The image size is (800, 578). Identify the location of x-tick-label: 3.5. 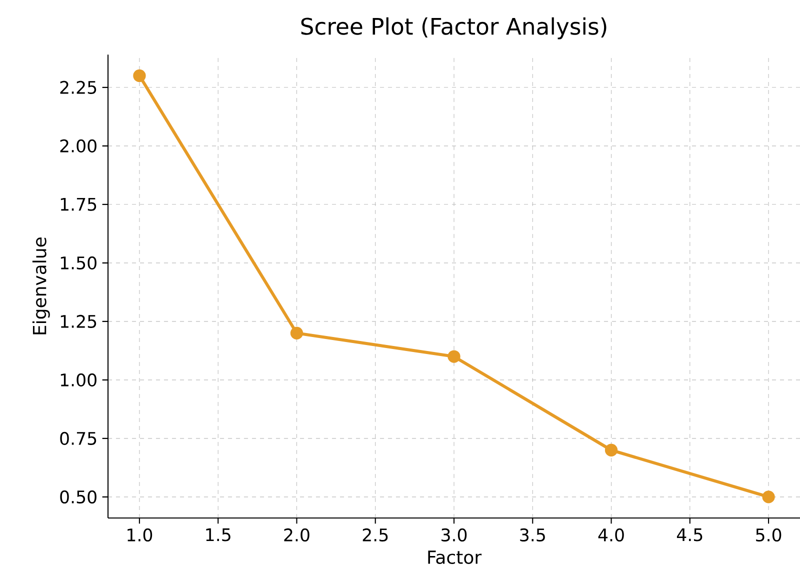
(532, 535).